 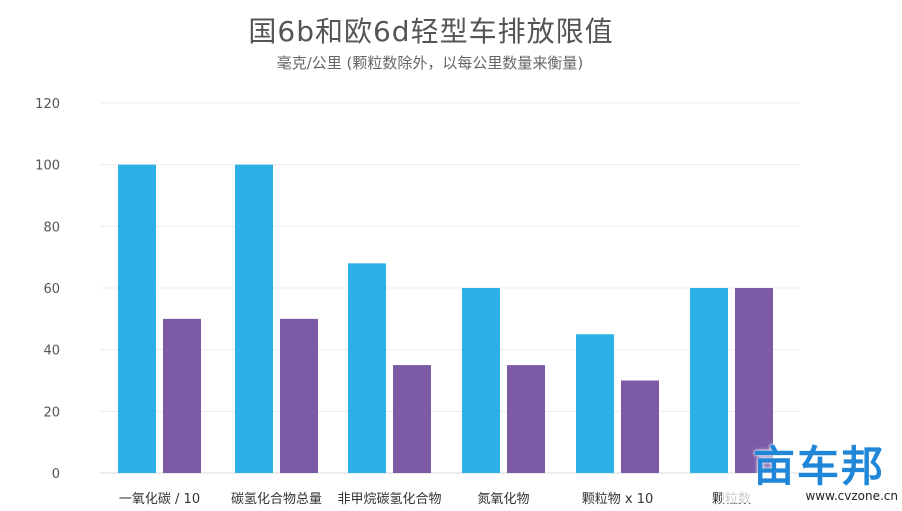 I want to click on y-tick-label: 0, so click(x=56, y=474).